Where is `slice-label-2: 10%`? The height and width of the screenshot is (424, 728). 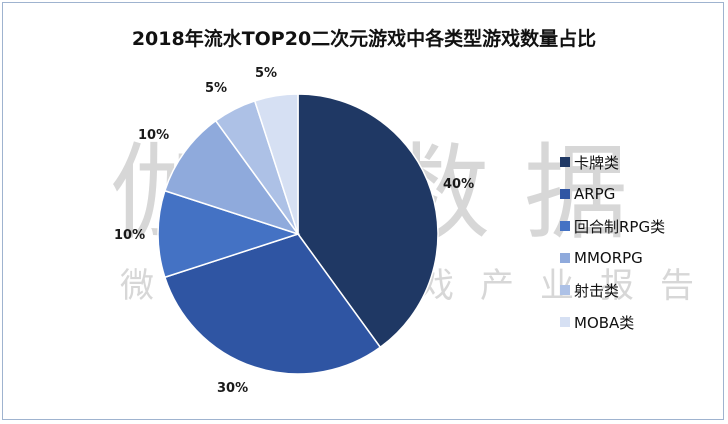
slice-label-2: 10% is located at coordinates (130, 235).